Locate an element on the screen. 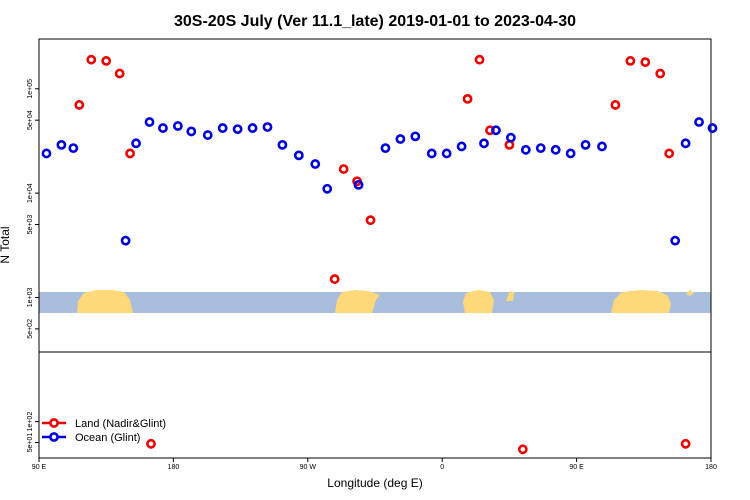 The height and width of the screenshot is (500, 750). x-tick-label: 90 W is located at coordinates (308, 467).